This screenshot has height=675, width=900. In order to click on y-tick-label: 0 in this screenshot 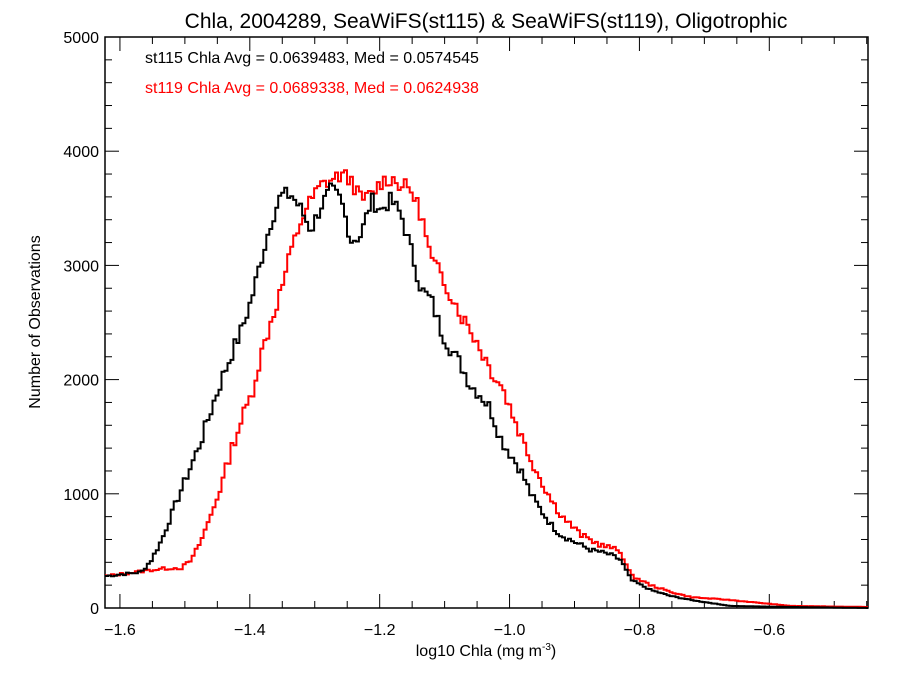, I will do `click(94, 609)`.